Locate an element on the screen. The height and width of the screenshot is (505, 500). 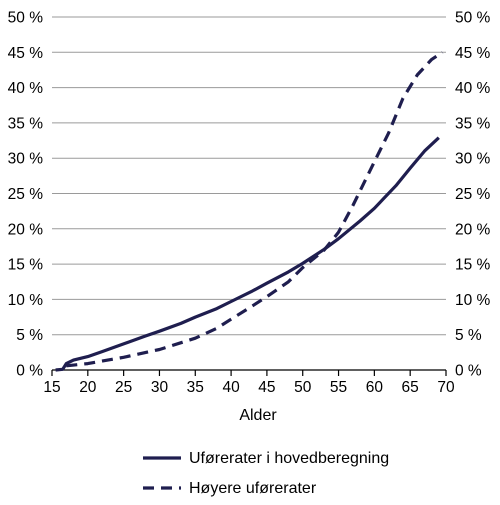
y-tick-label-right: 35 % is located at coordinates (473, 123).